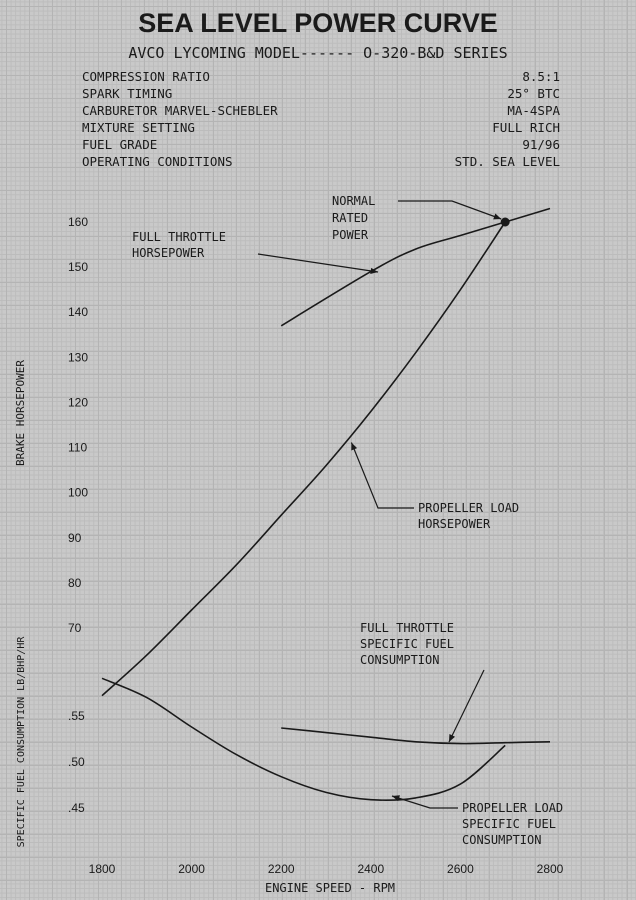 Image resolution: width=636 pixels, height=900 pixels. I want to click on y-tick-label-sfc: .55, so click(76, 716).